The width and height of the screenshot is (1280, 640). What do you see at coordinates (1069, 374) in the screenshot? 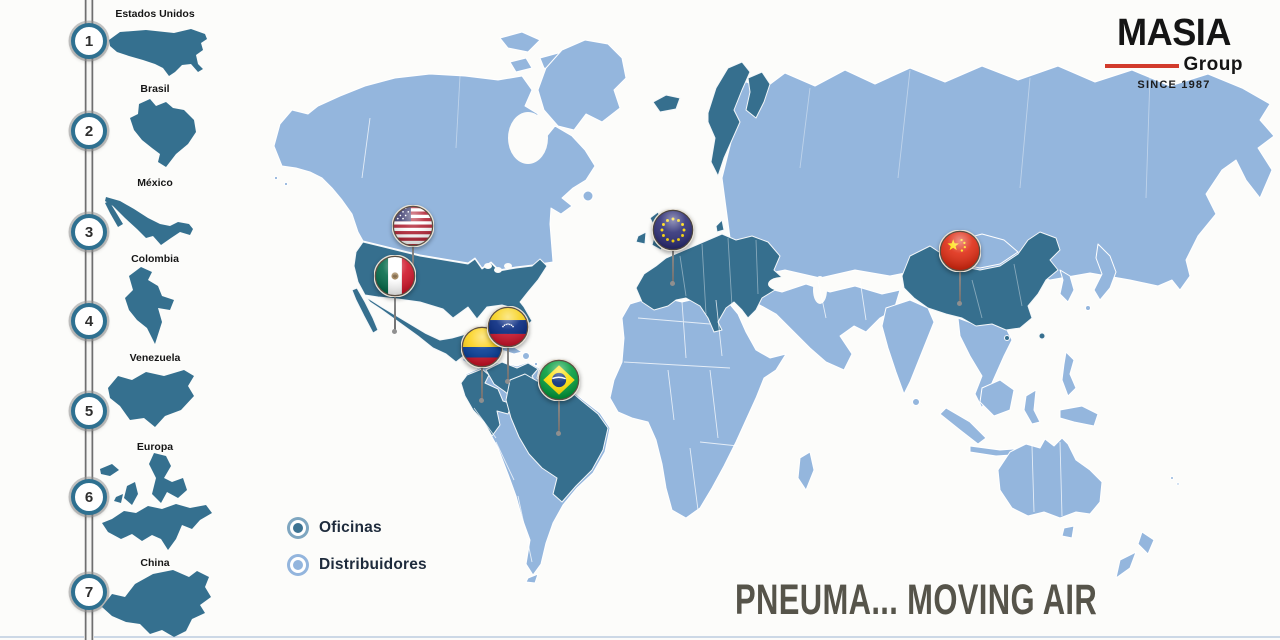
I see `islands-philippines` at bounding box center [1069, 374].